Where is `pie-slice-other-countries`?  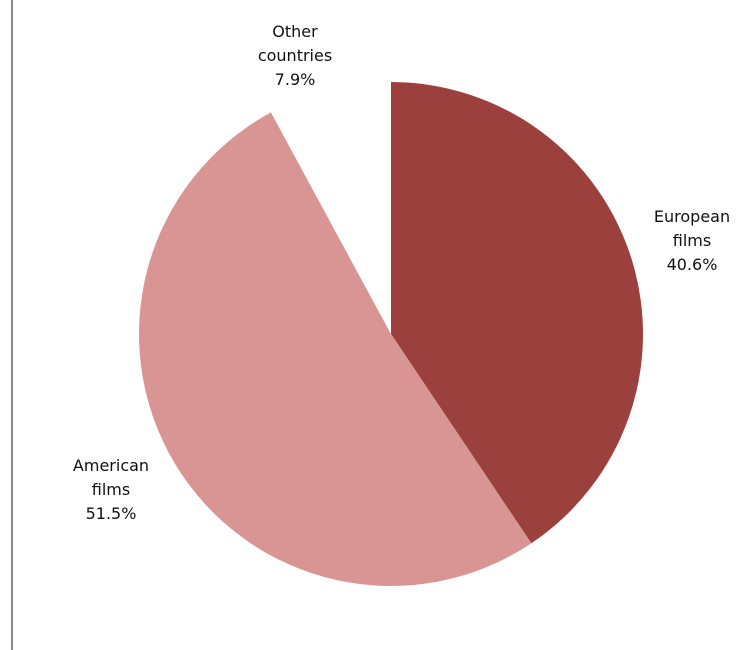
pie-slice-other-countries is located at coordinates (330, 208).